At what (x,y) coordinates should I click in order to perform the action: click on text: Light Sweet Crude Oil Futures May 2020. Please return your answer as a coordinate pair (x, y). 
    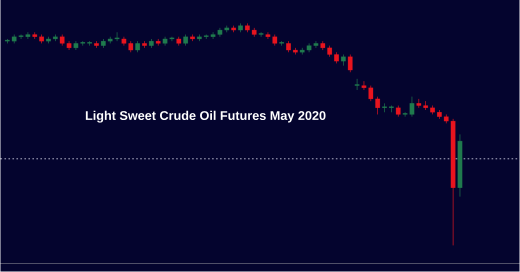
    Looking at the image, I should click on (206, 116).